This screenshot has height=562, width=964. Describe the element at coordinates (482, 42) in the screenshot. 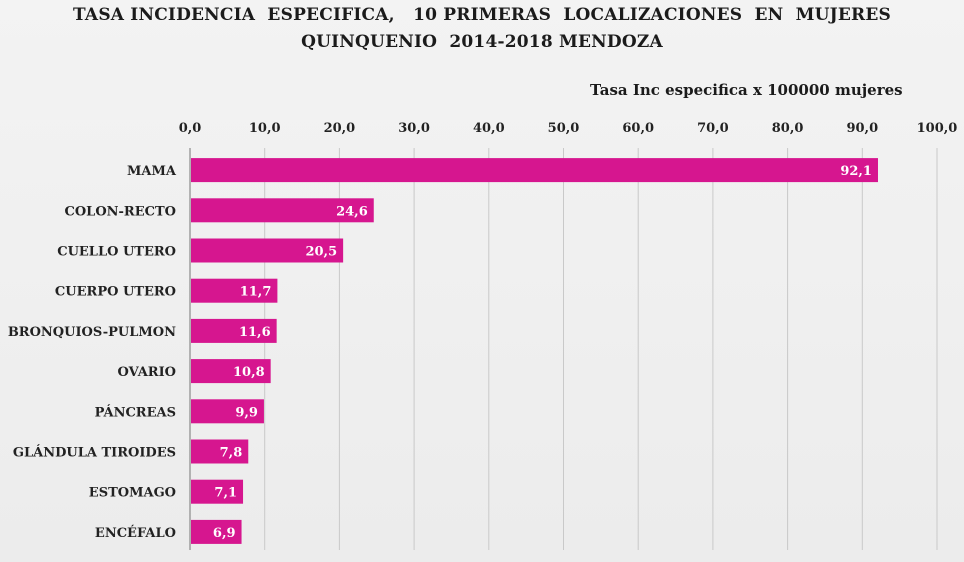

I see `chart-title-line-2: QUINQUENIO 2014-2018 MENDOZA` at that location.